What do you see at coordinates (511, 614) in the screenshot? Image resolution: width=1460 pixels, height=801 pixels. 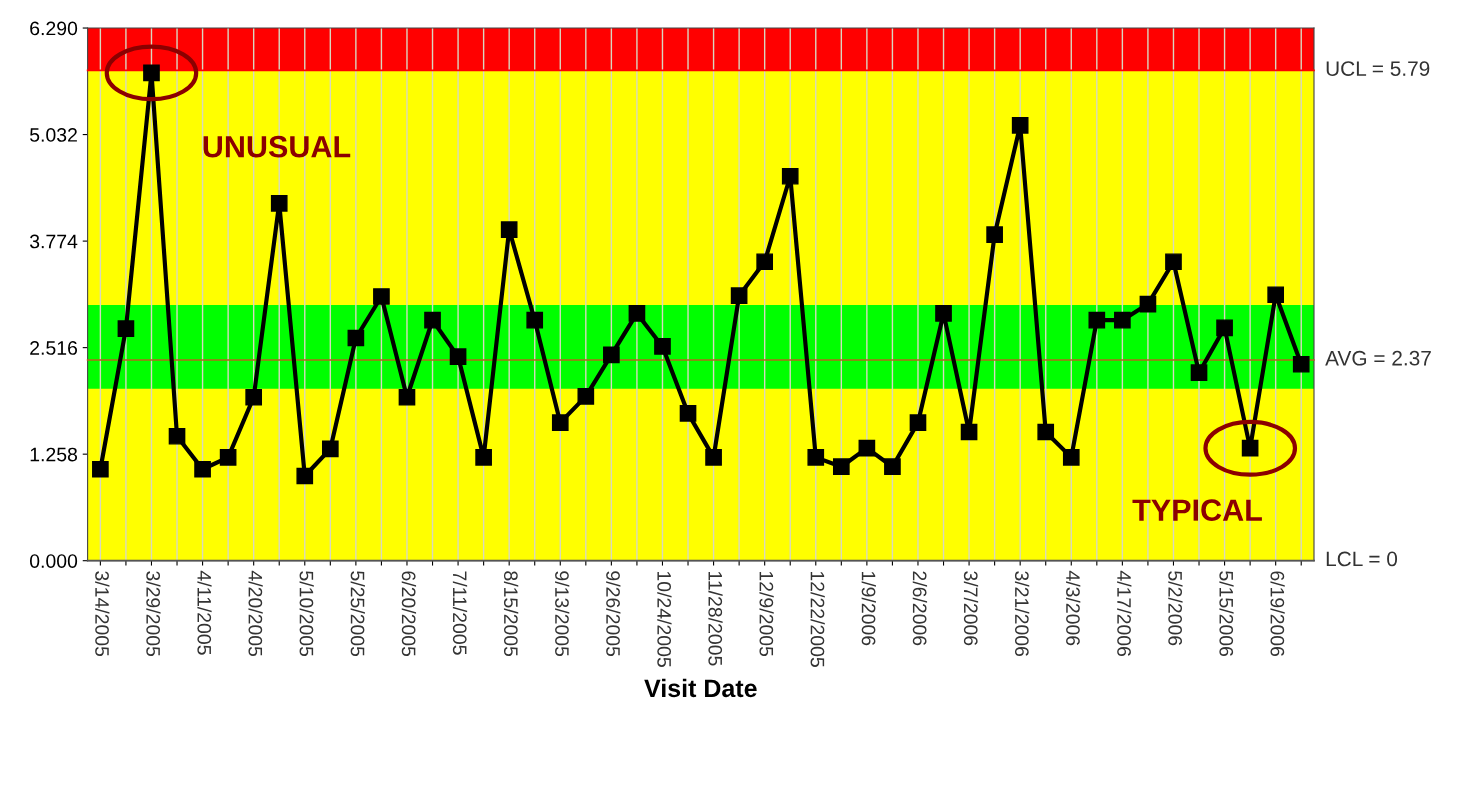 I see `x-tick-label: 8/15/2005` at bounding box center [511, 614].